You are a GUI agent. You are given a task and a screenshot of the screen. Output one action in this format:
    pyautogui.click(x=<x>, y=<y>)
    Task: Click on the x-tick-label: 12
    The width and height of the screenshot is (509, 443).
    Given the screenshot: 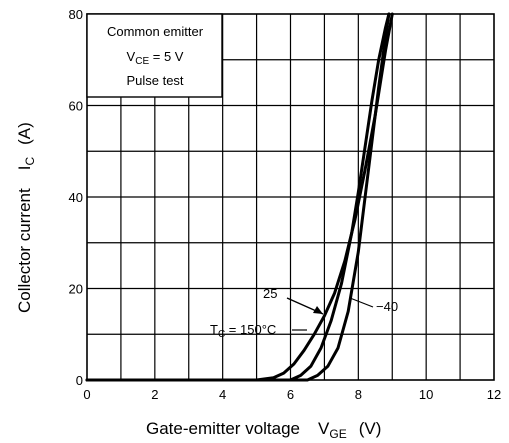 What is the action you would take?
    pyautogui.click(x=494, y=394)
    